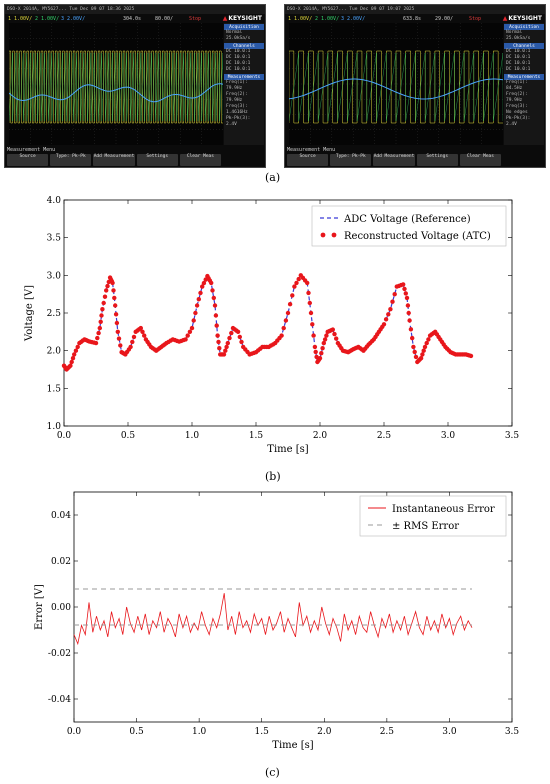  I want to click on channel-3-trace, so click(396, 89).